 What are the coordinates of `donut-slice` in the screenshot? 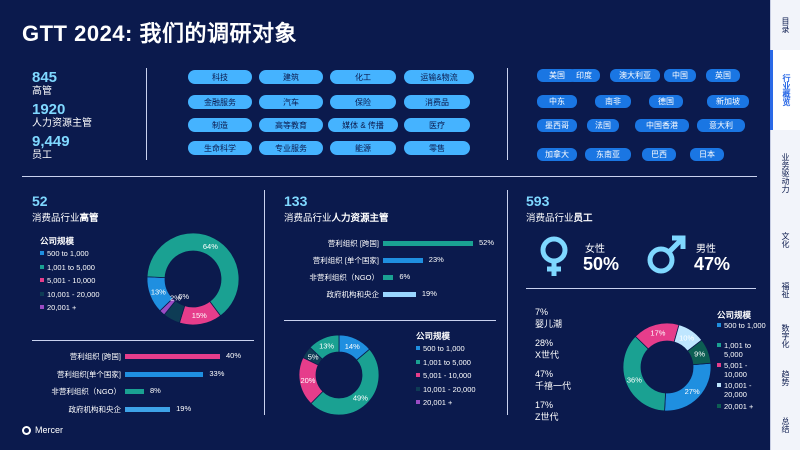 It's located at (644, 373).